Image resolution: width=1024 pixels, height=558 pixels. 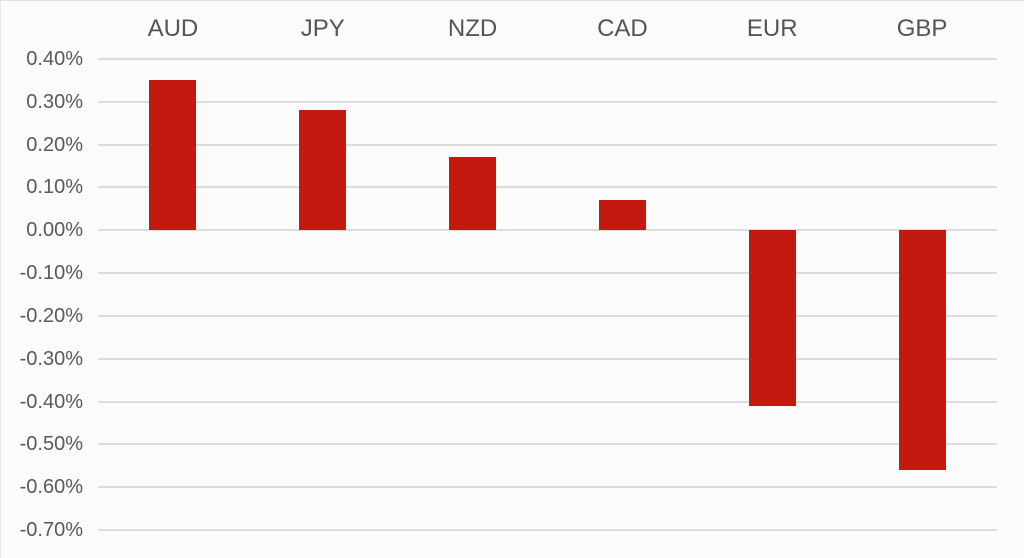 I want to click on y-axis-tick-label: -0.40%, so click(x=51, y=401).